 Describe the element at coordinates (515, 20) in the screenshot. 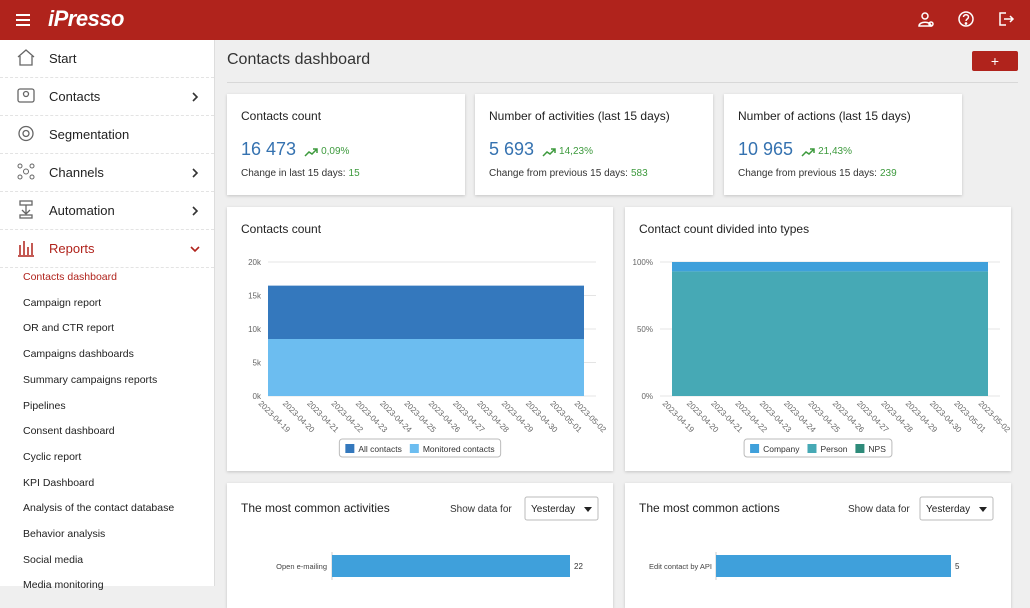

I see `top-bar: iPresso` at that location.